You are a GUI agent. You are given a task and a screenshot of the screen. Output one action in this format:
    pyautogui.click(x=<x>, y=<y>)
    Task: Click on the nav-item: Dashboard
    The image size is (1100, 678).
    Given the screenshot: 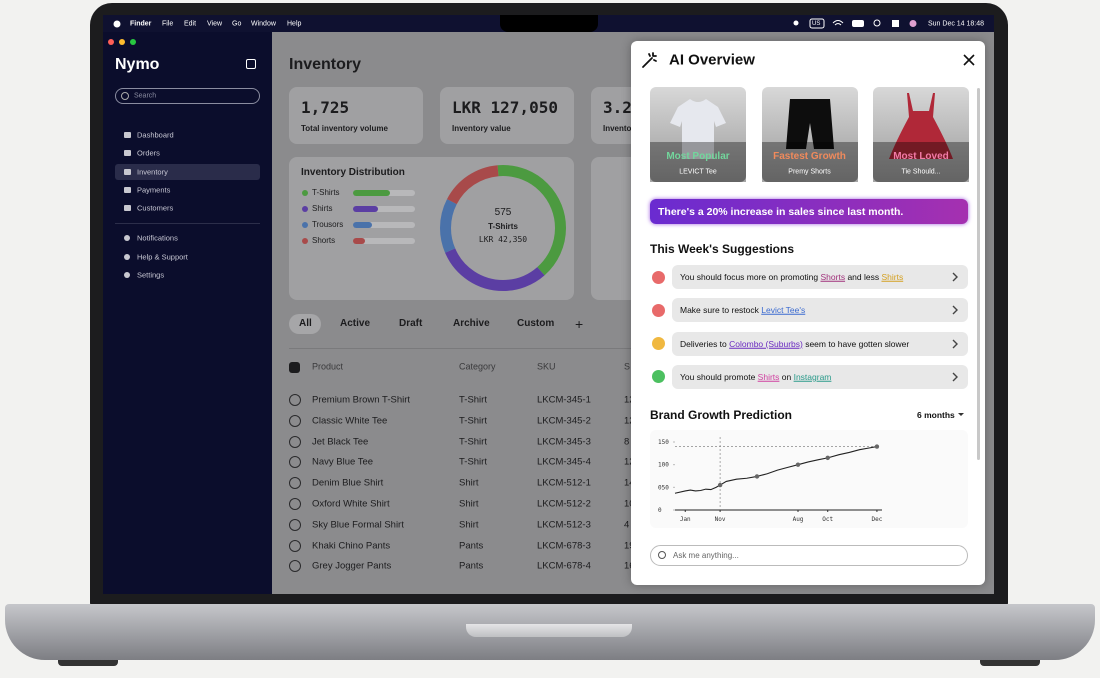 What is the action you would take?
    pyautogui.click(x=155, y=135)
    